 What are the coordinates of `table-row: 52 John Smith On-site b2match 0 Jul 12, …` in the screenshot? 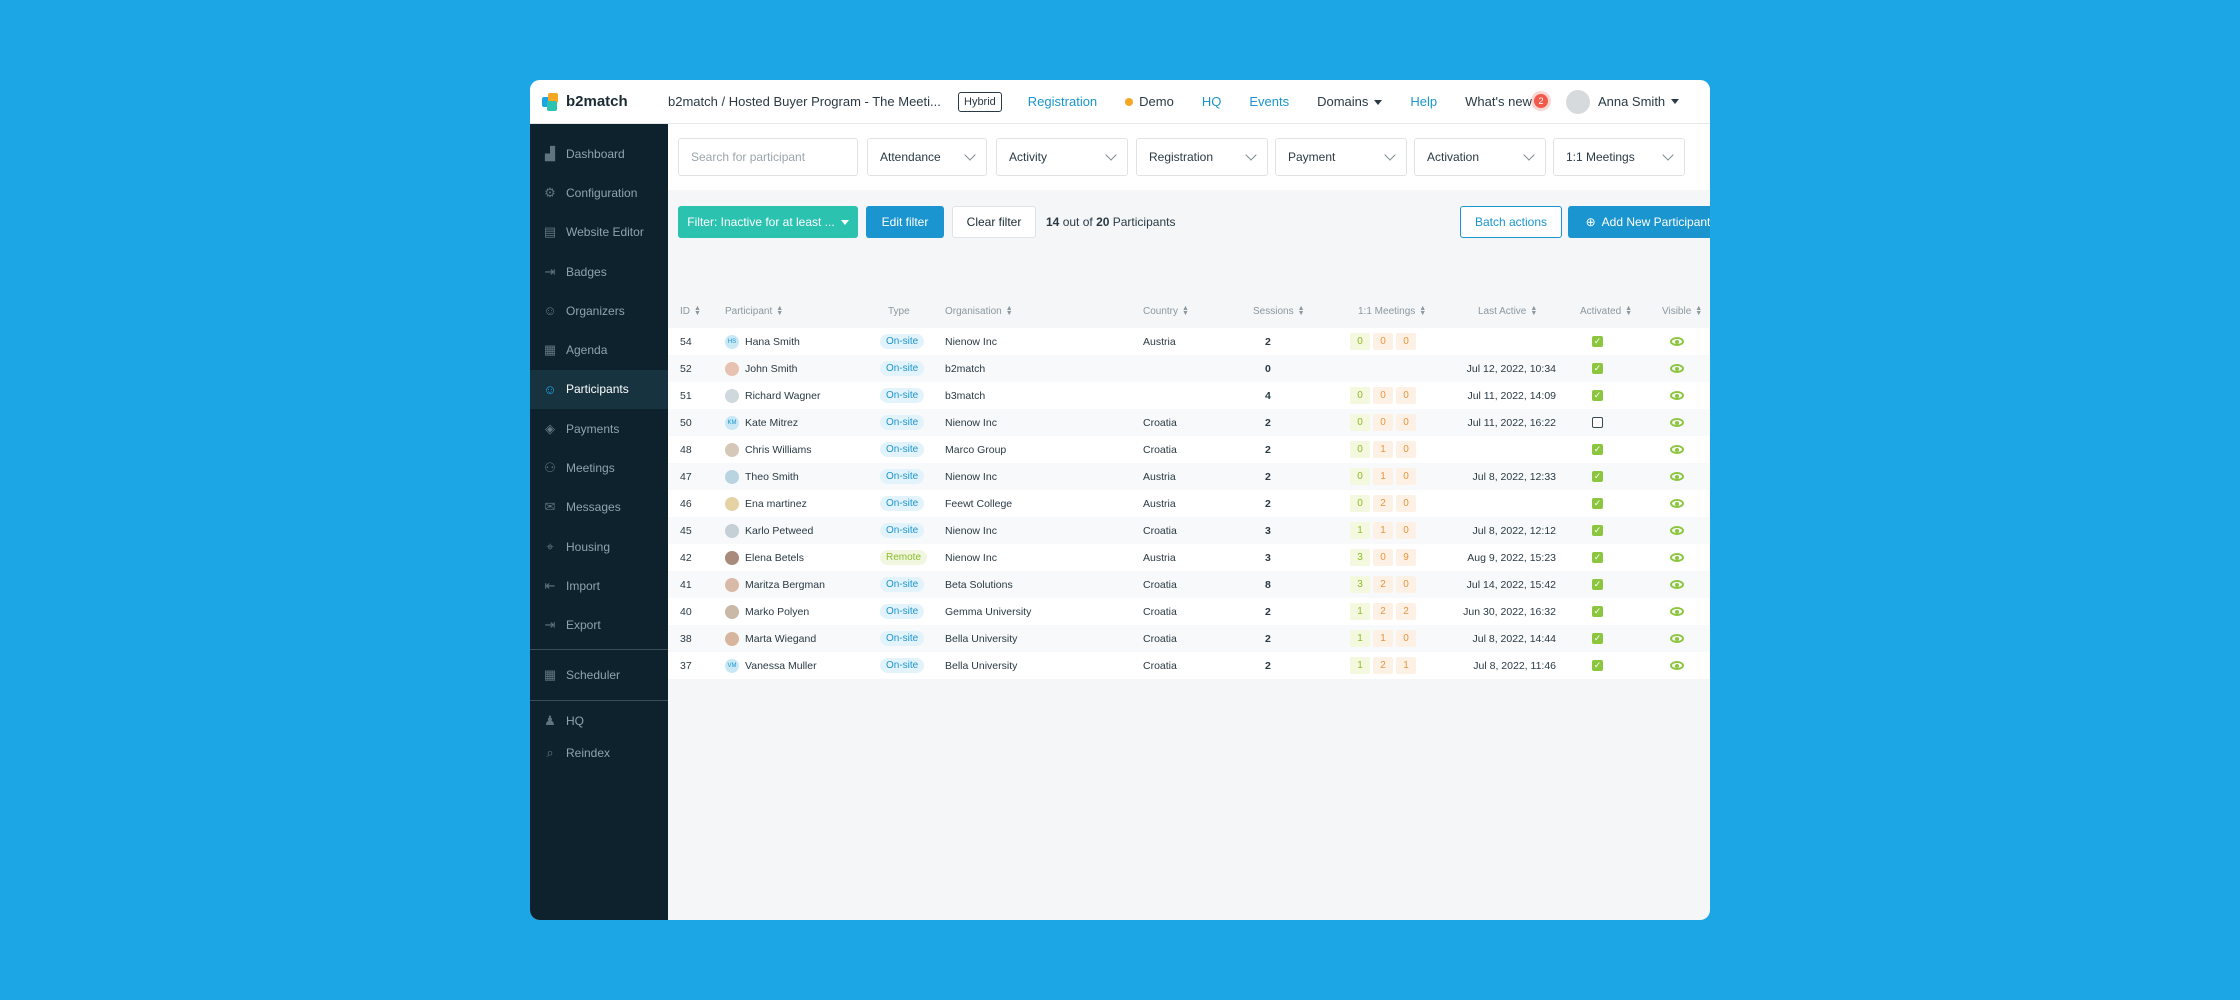 It's located at (1189, 368).